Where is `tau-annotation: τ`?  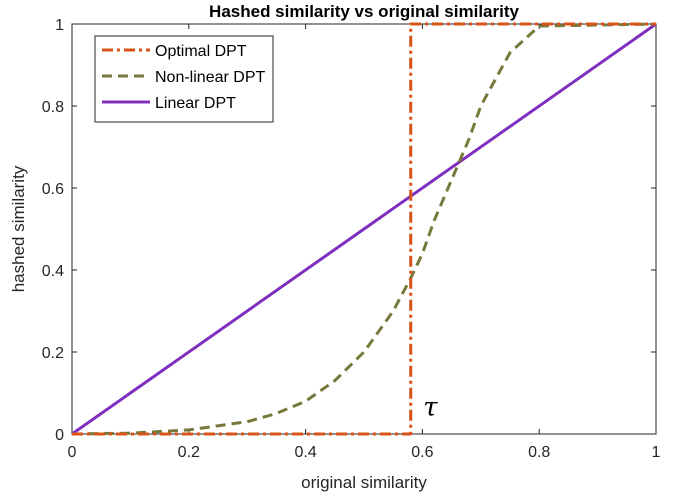 tau-annotation: τ is located at coordinates (430, 408).